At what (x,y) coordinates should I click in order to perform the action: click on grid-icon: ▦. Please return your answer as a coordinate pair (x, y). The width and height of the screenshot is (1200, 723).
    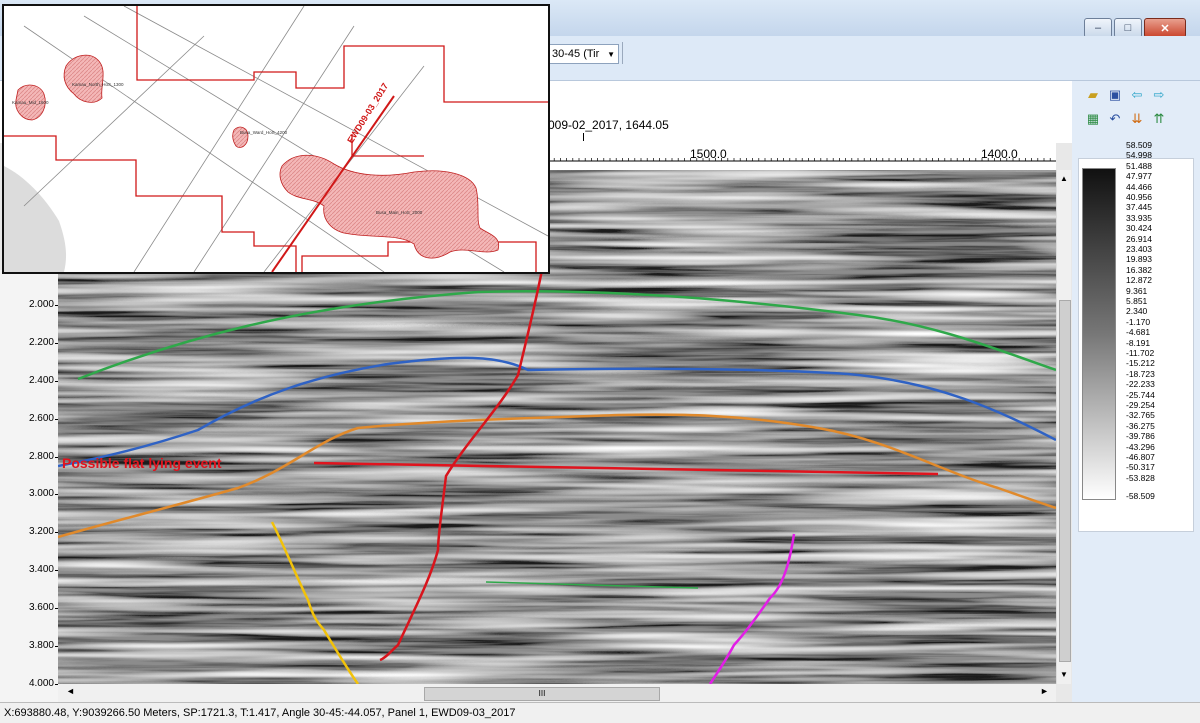
    Looking at the image, I should click on (1093, 118).